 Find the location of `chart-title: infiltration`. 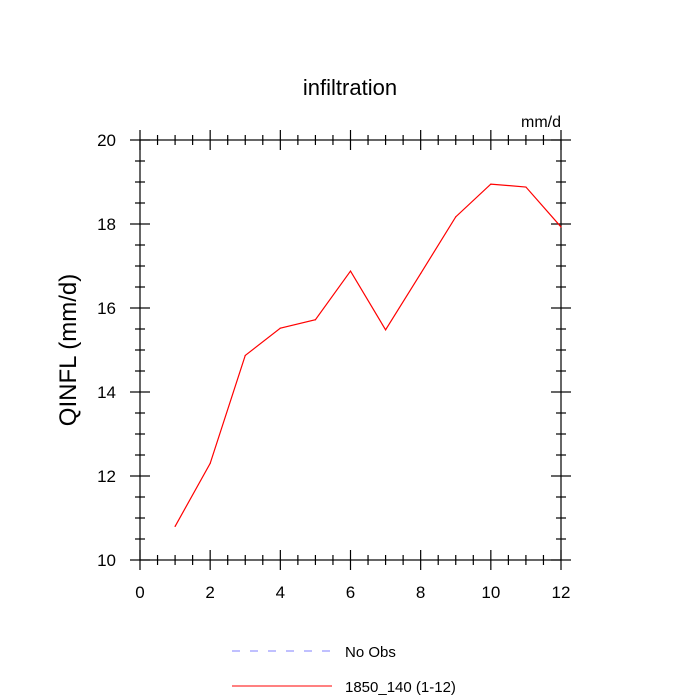

chart-title: infiltration is located at coordinates (350, 87).